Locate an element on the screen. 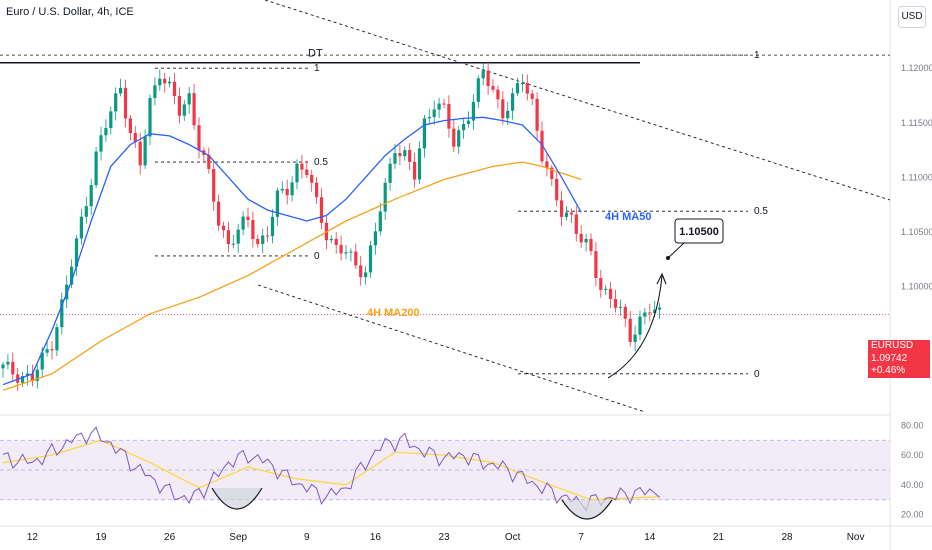  xtick-0: 12 is located at coordinates (33, 537).